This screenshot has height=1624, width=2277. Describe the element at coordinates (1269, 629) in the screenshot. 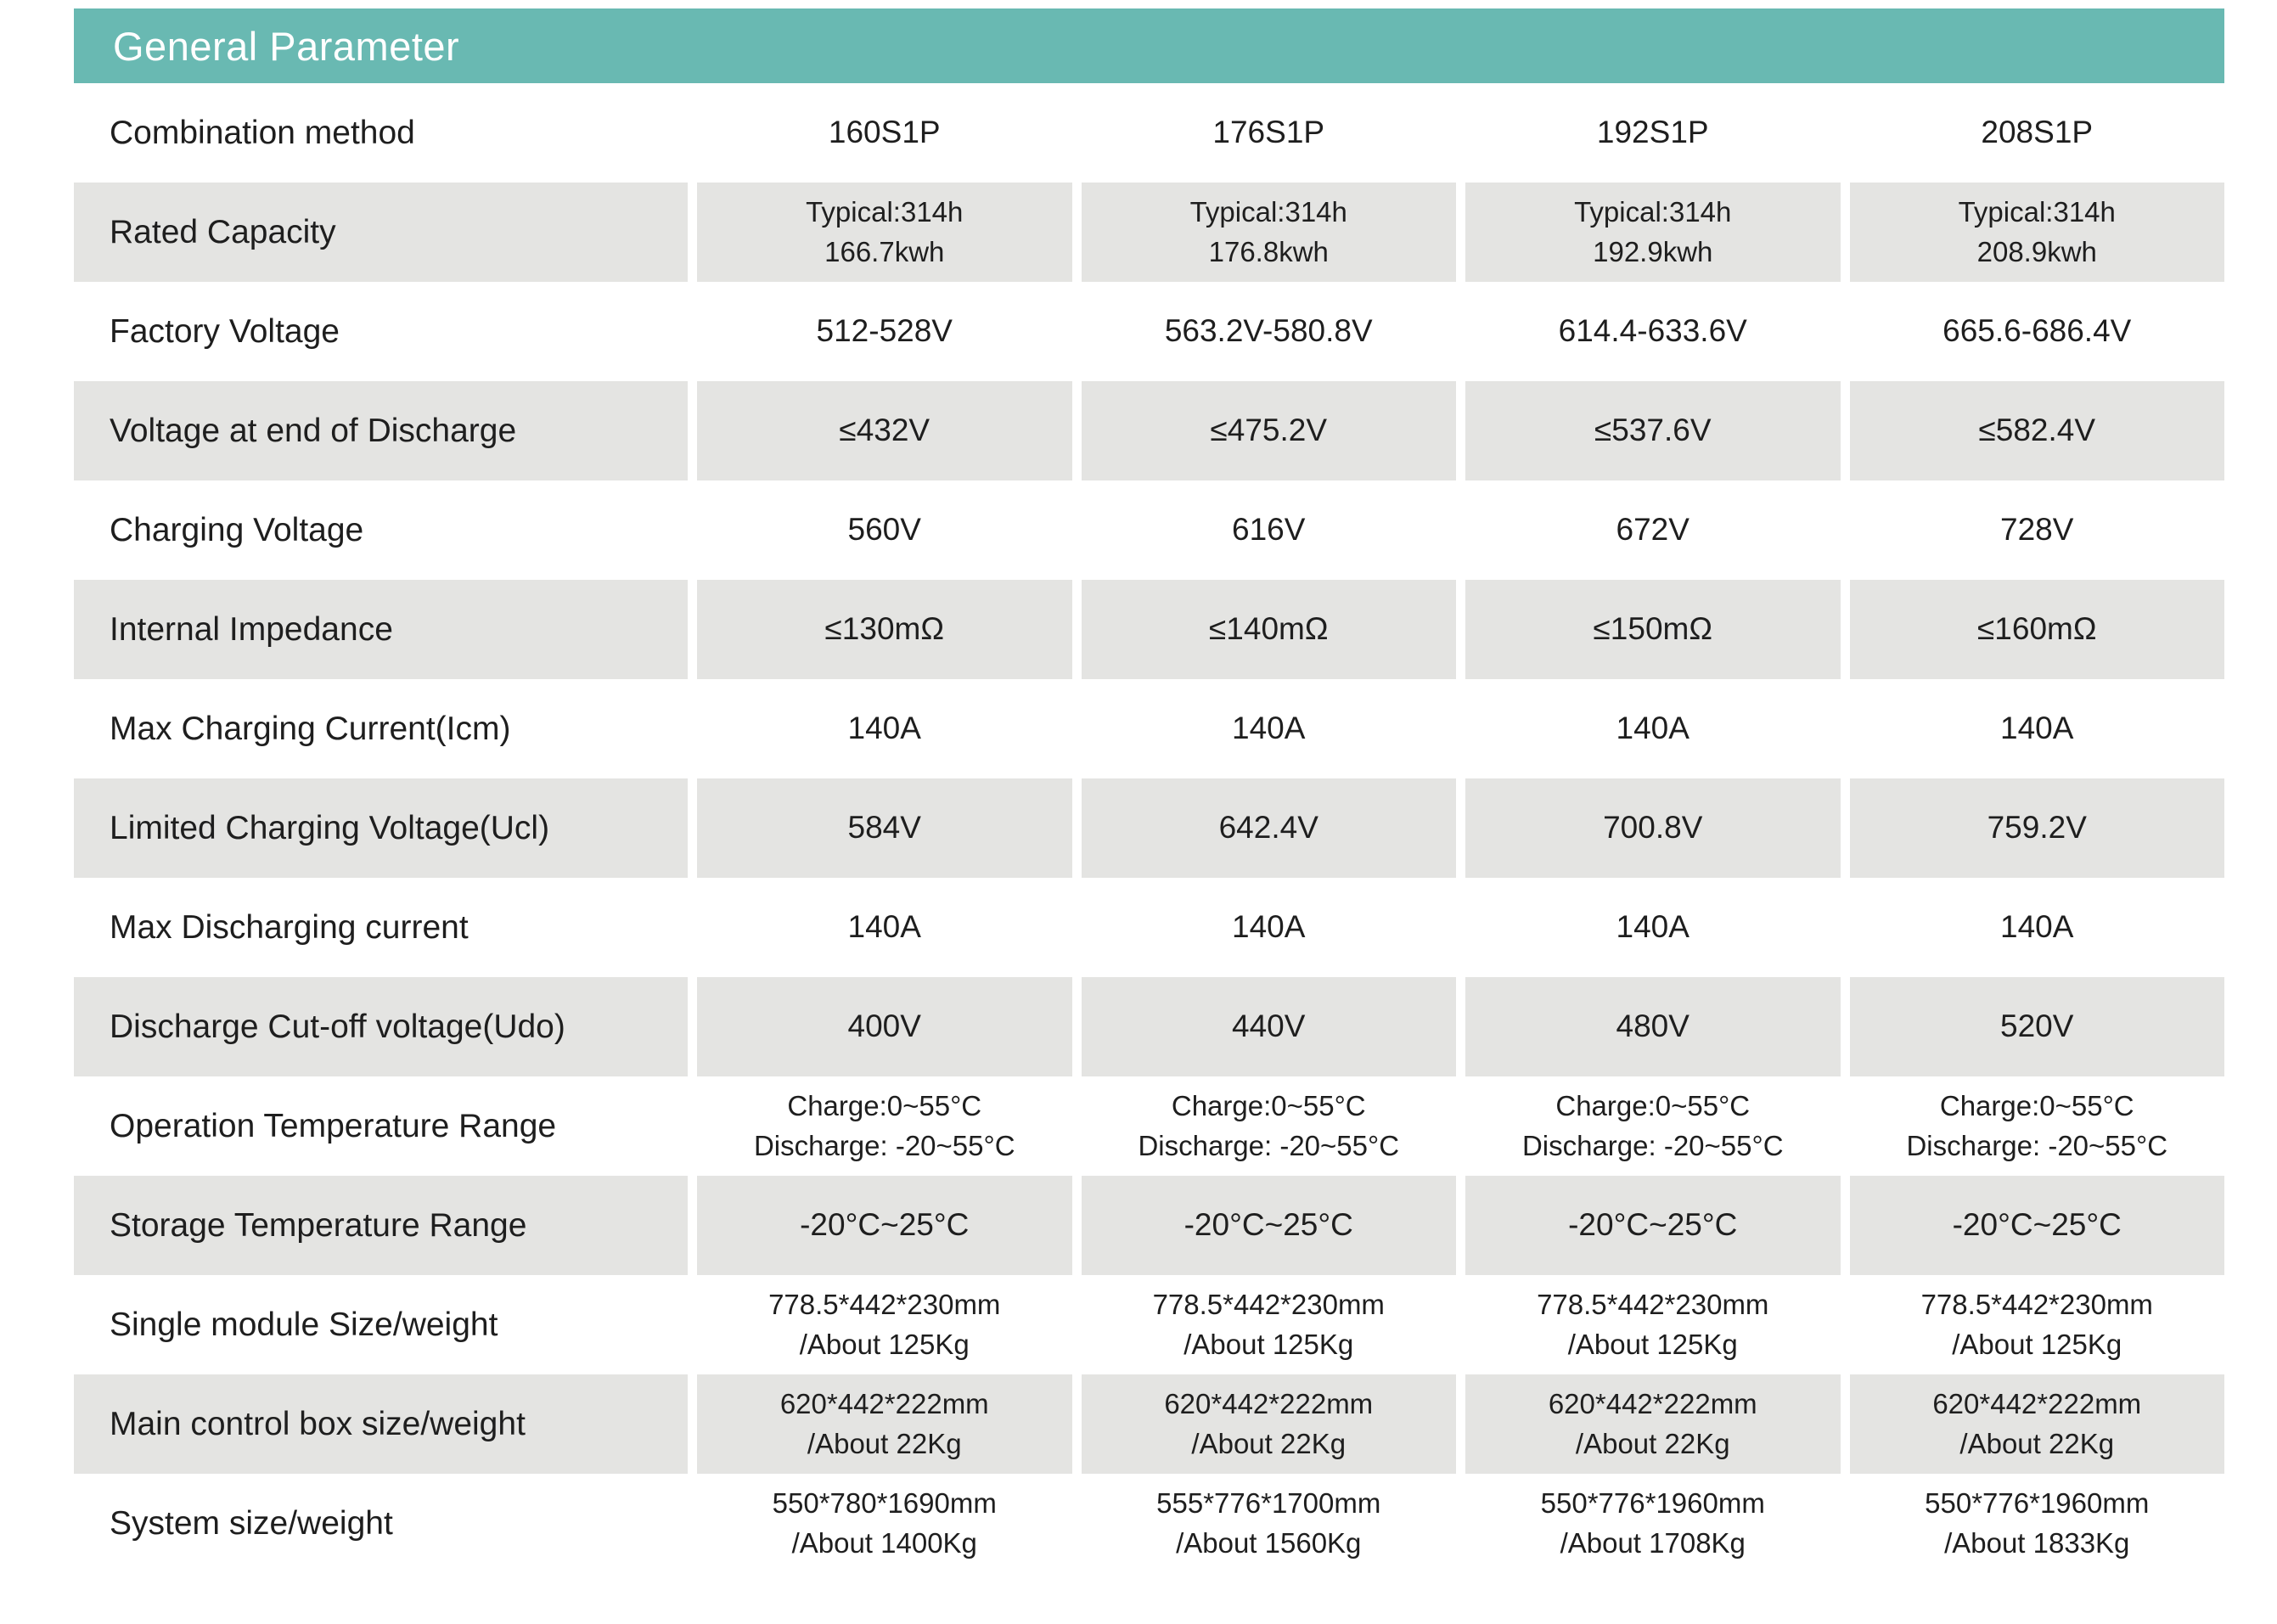

I see `param-value: ≤140mΩ` at that location.